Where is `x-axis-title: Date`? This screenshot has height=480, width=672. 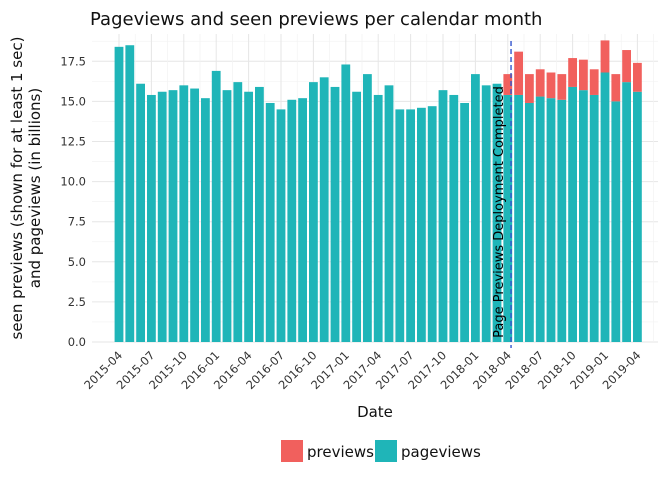 x-axis-title: Date is located at coordinates (375, 412).